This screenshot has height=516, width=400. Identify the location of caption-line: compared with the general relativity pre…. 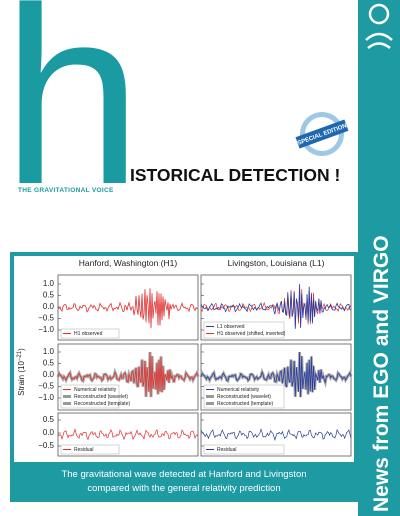
(183, 488).